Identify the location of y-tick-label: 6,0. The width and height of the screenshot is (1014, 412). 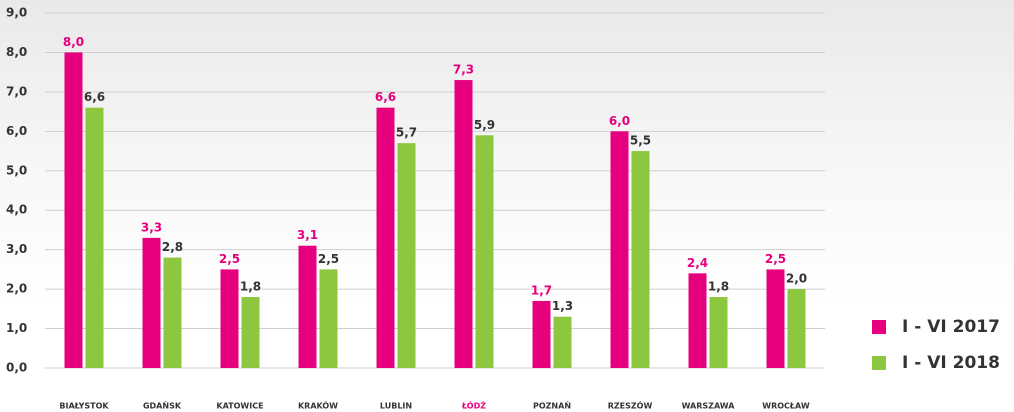
(16, 131).